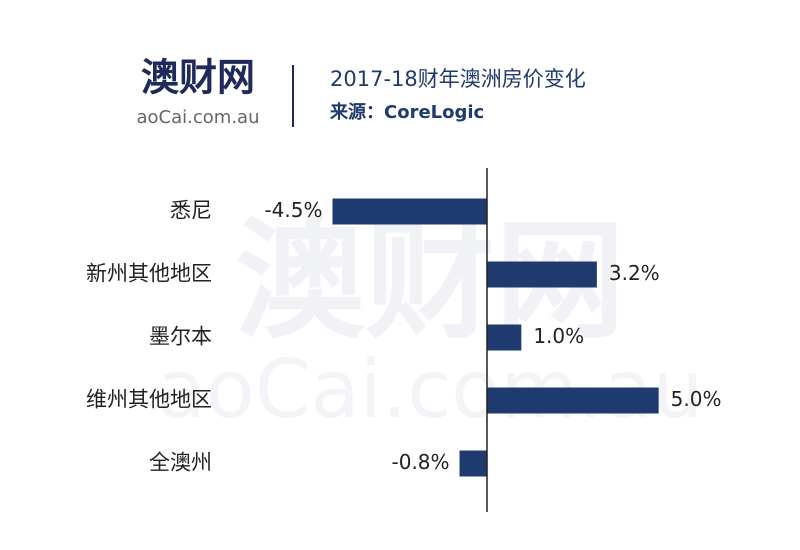  What do you see at coordinates (198, 117) in the screenshot?
I see `logo-domain: aoCai.com.au` at bounding box center [198, 117].